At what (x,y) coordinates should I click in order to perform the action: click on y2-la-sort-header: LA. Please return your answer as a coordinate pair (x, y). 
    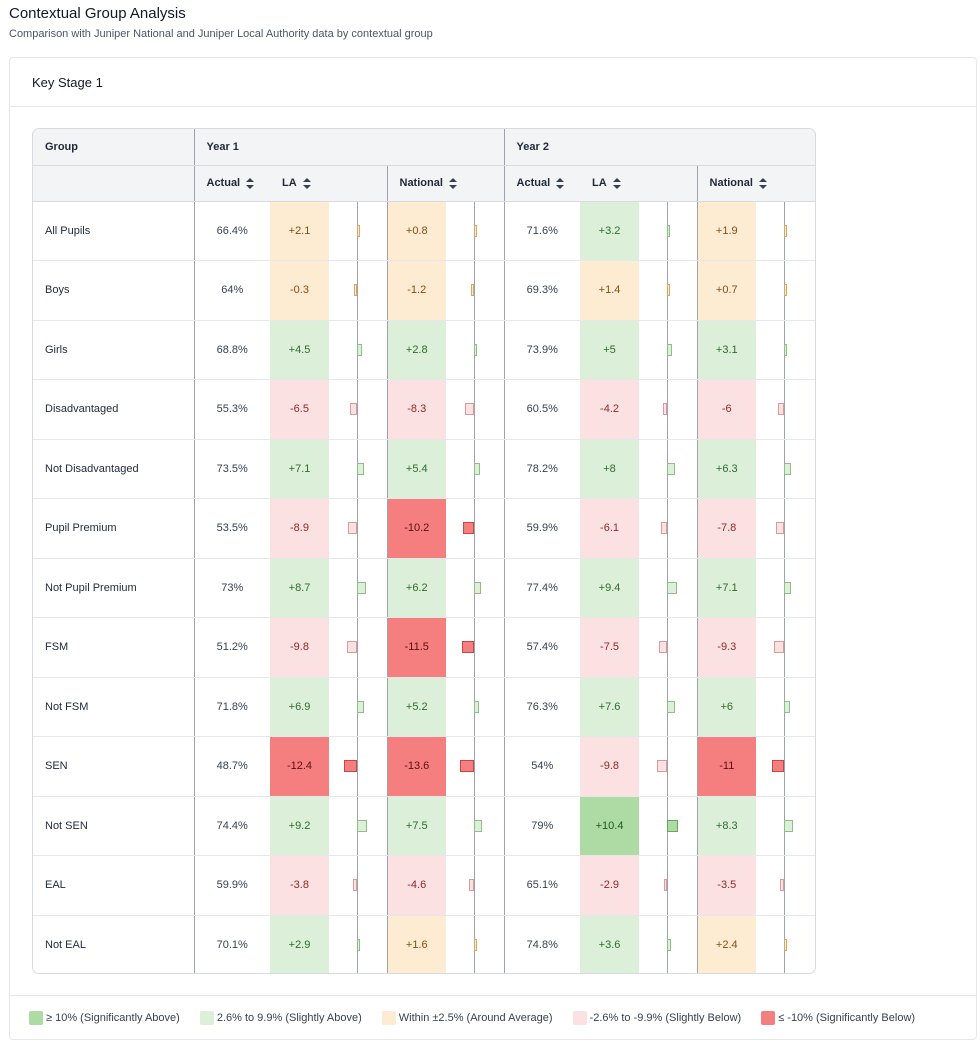
    Looking at the image, I should click on (639, 183).